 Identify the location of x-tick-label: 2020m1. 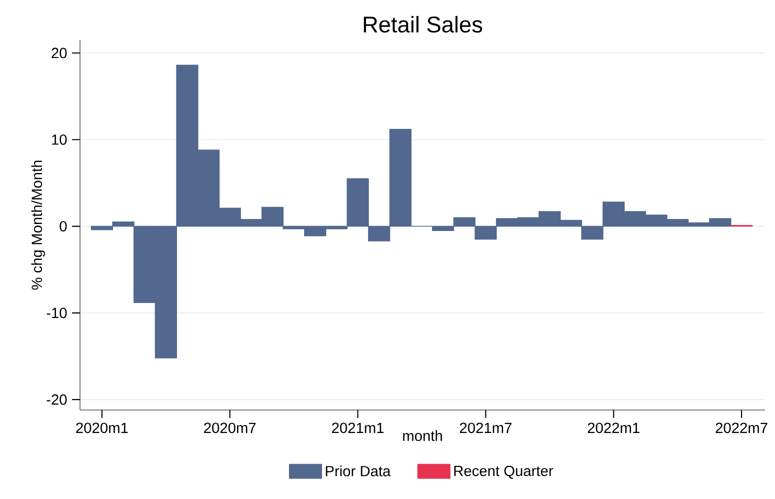
(102, 428).